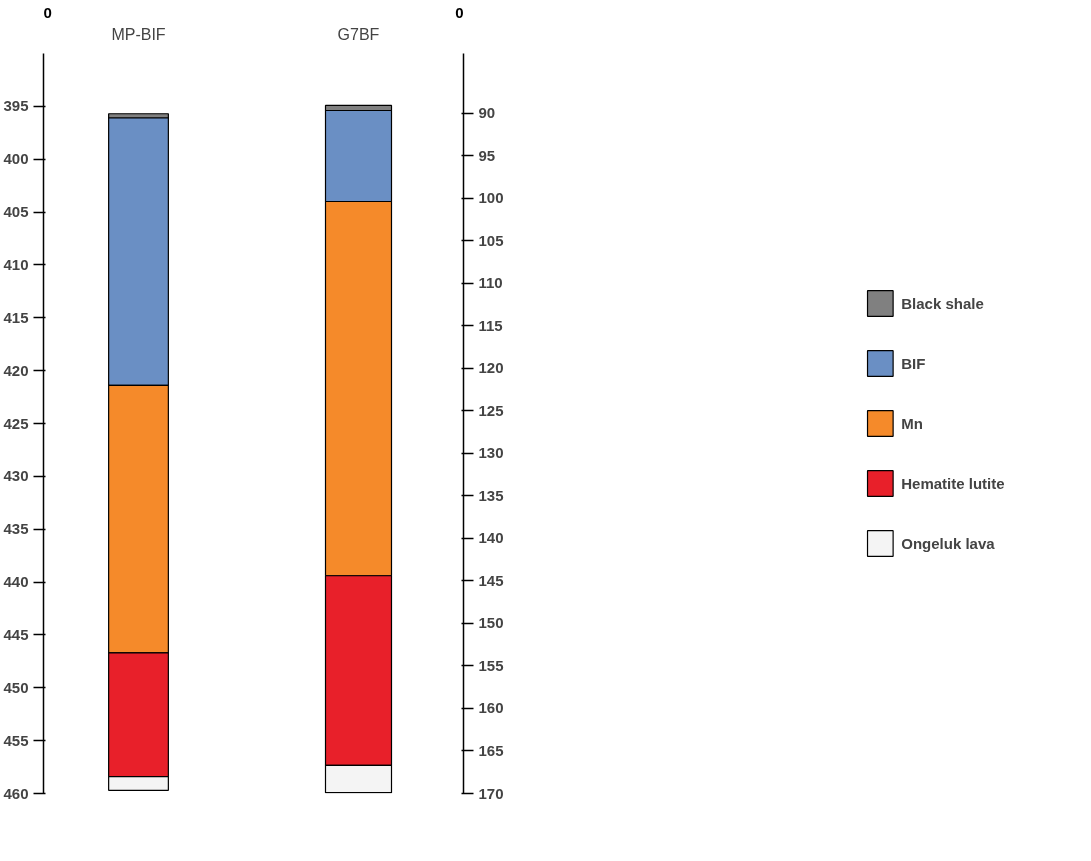 Image resolution: width=1091 pixels, height=861 pixels. What do you see at coordinates (16, 159) in the screenshot?
I see `y-tick-label: 400` at bounding box center [16, 159].